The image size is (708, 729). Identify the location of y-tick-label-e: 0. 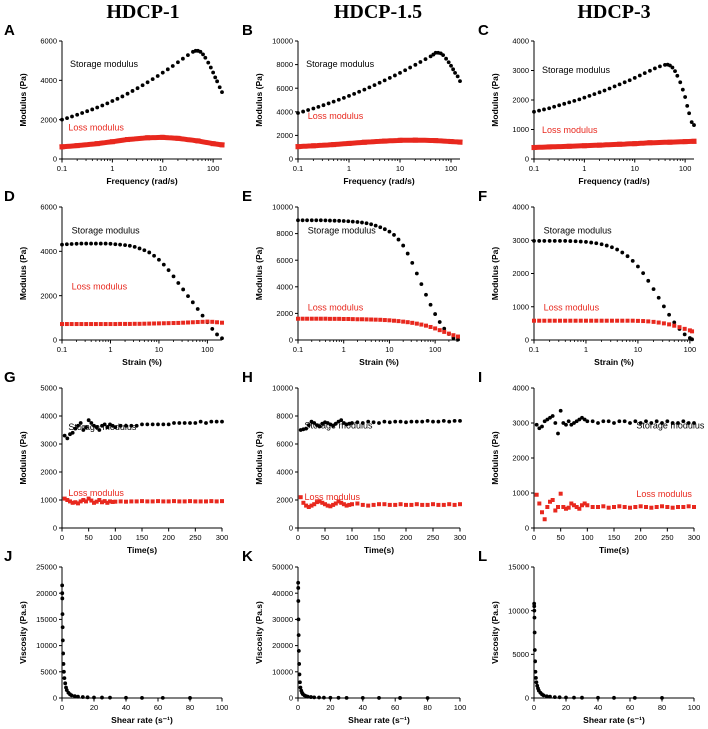
(291, 340).